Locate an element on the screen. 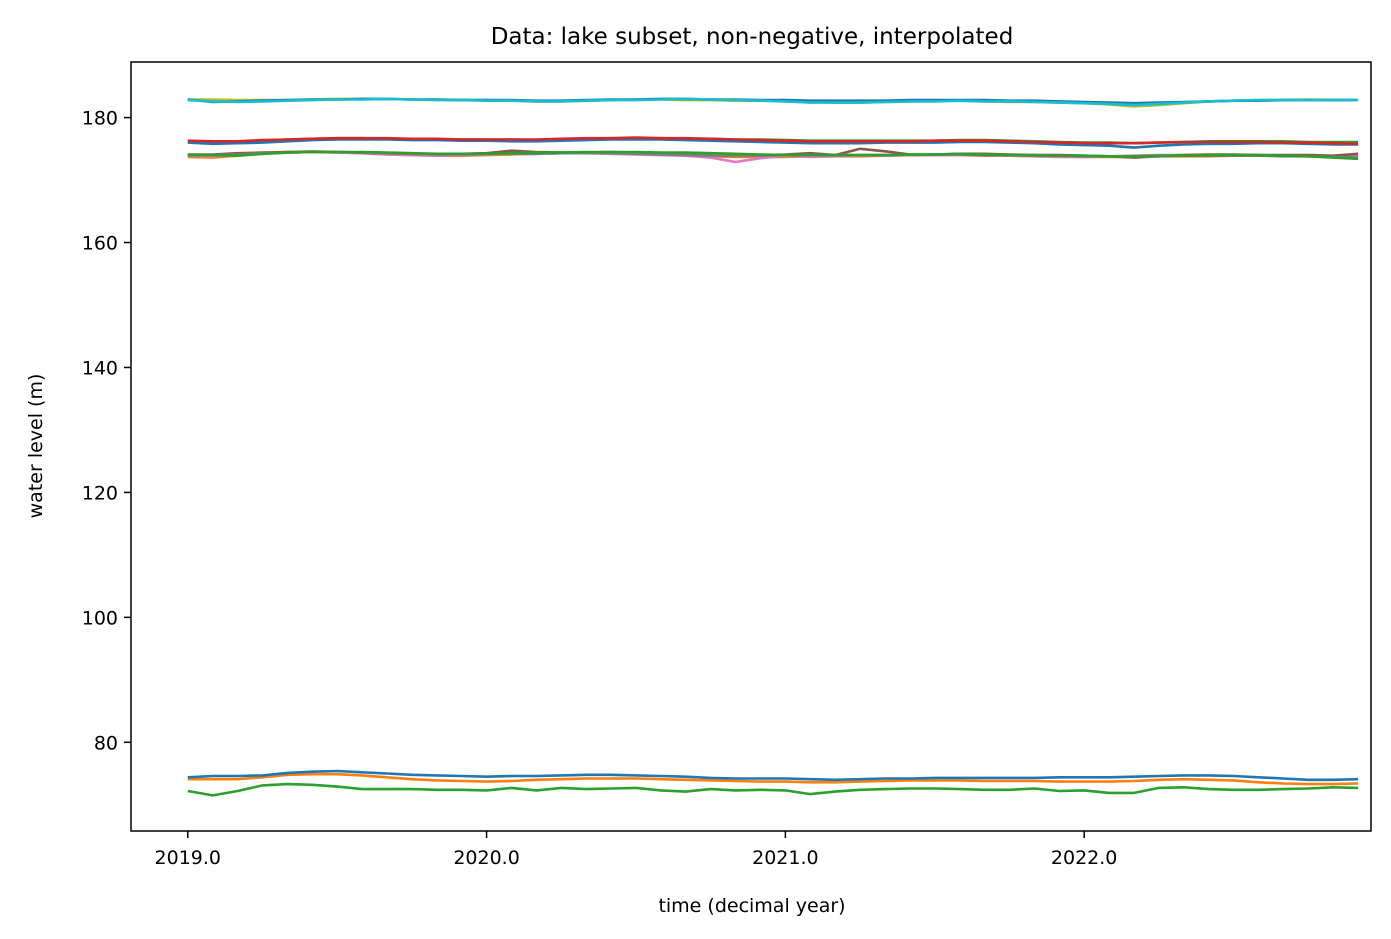 Image resolution: width=1391 pixels, height=939 pixels. y-tick-label: 80 is located at coordinates (106, 743).